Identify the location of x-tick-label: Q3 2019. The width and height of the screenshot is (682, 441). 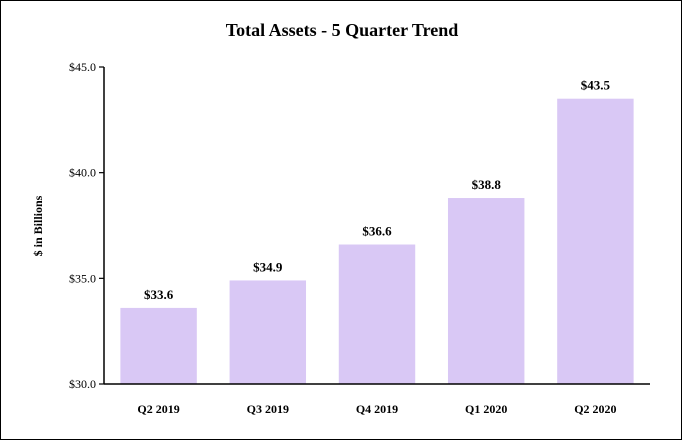
(268, 409).